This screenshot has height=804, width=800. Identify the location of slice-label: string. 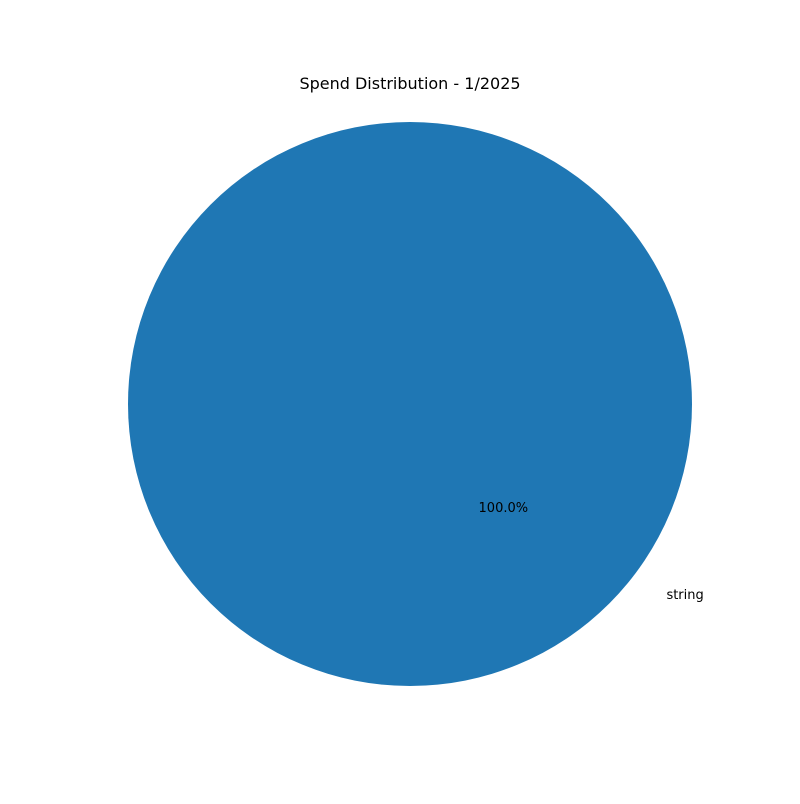
(684, 595).